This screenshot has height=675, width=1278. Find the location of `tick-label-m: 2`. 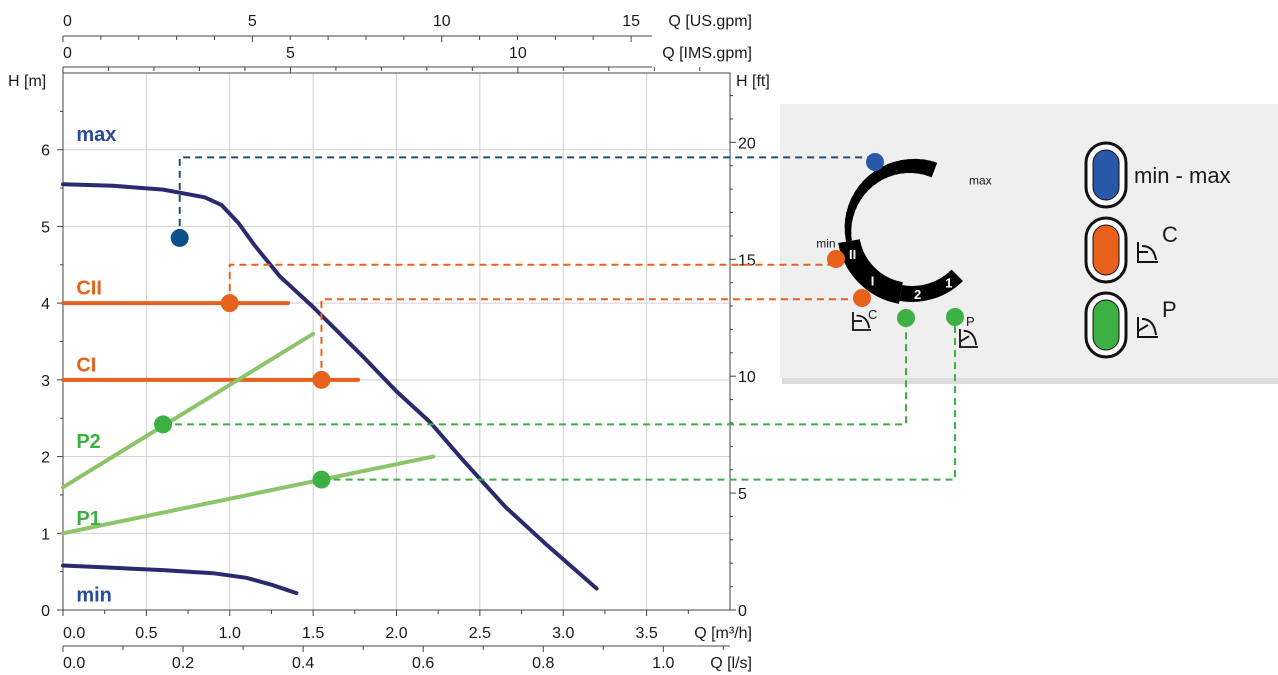

tick-label-m: 2 is located at coordinates (45, 458).